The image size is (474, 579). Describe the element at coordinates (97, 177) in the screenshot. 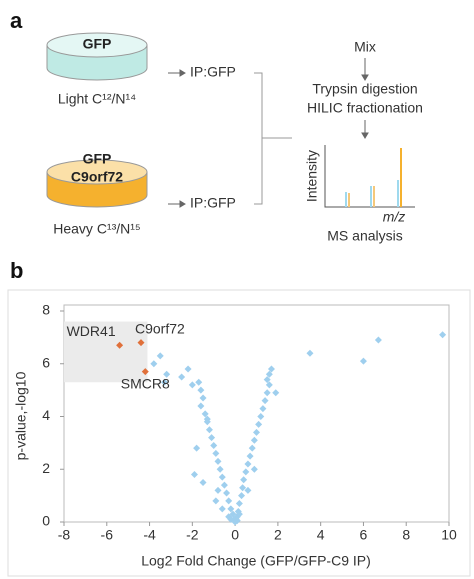

I see `dish-label: C9orf72` at that location.